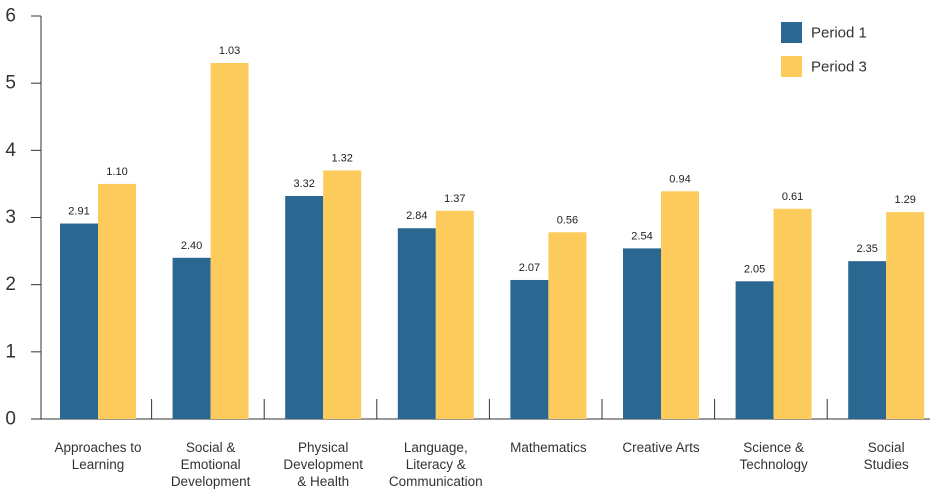  What do you see at coordinates (454, 199) in the screenshot?
I see `data-label: 1.37` at bounding box center [454, 199].